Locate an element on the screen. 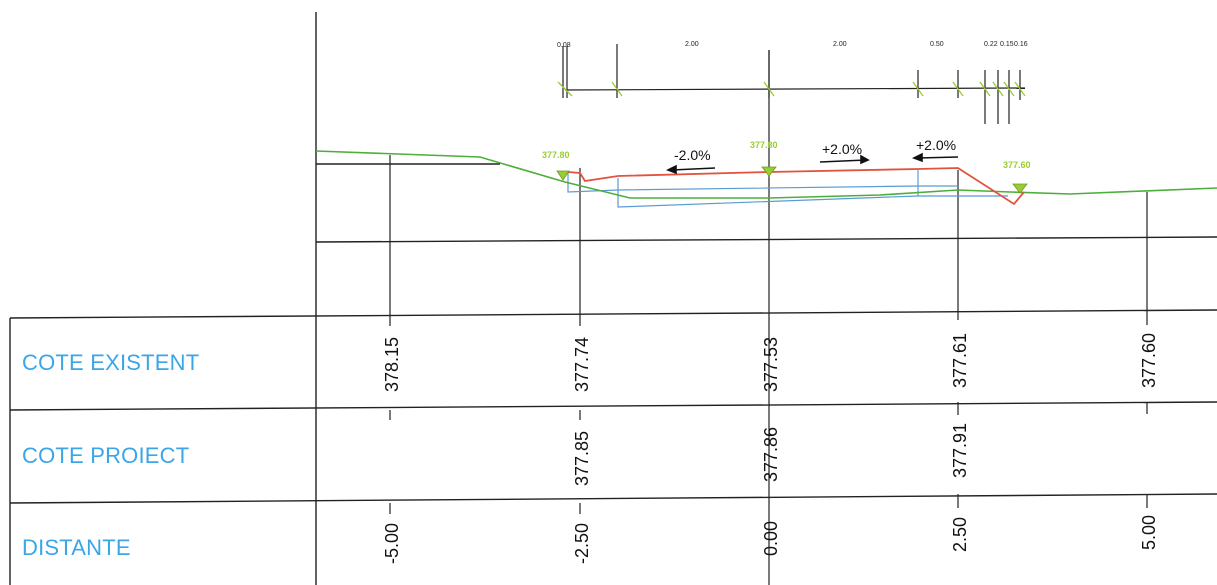 This screenshot has height=585, width=1217. elevation-marker-label: 377.60 is located at coordinates (1017, 165).